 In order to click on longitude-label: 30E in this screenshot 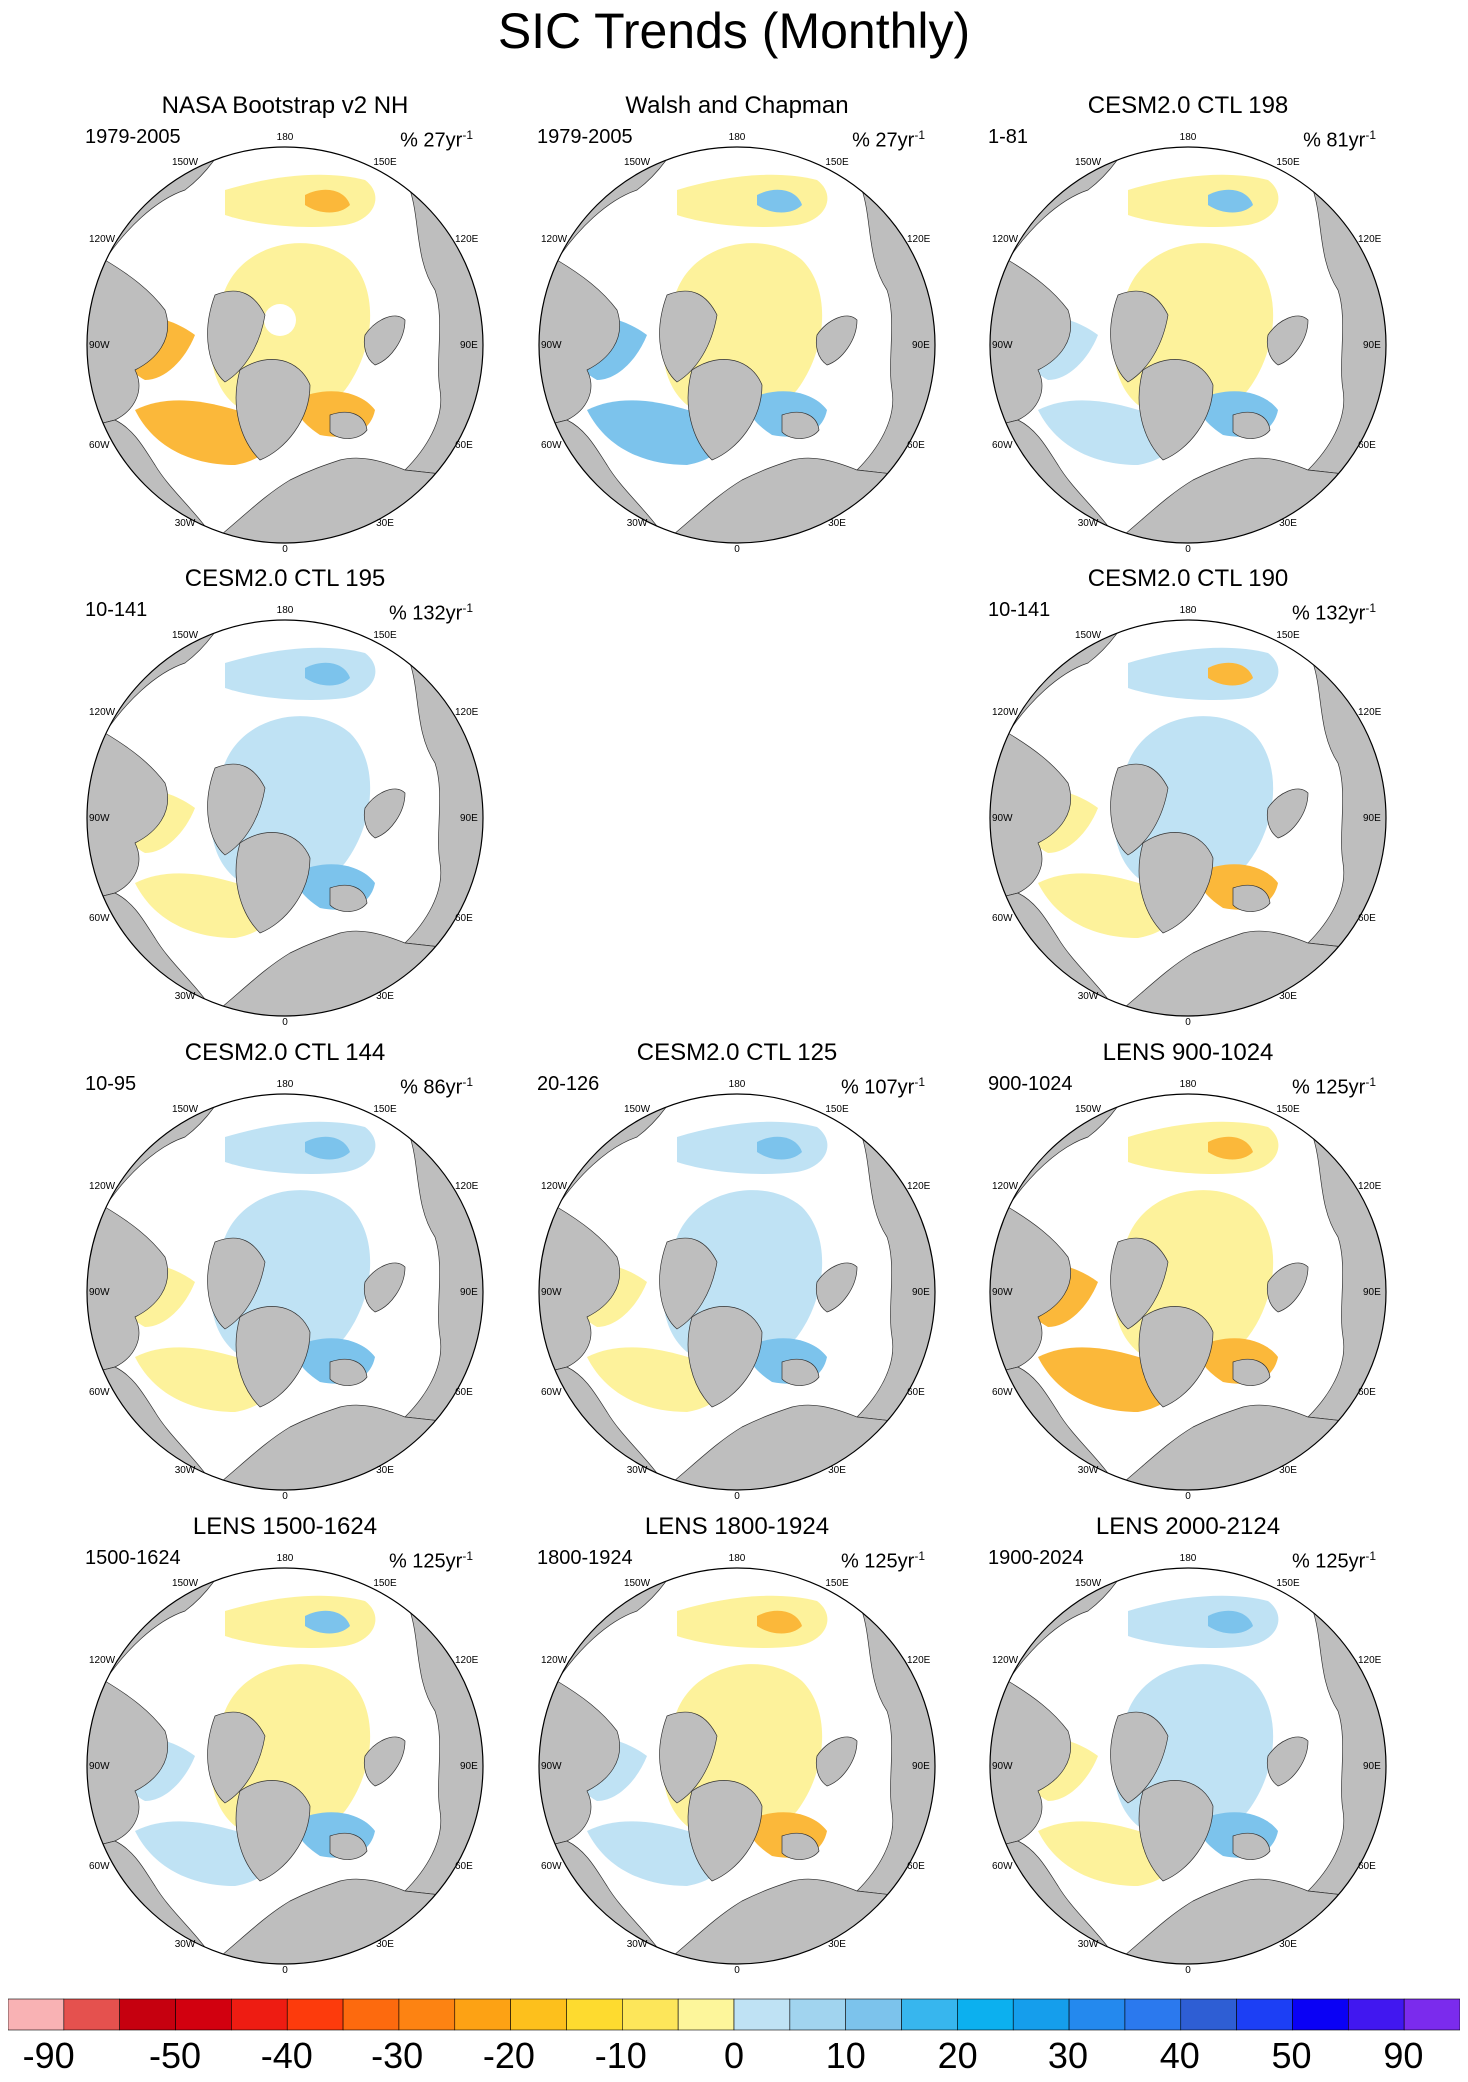, I will do `click(385, 1944)`.